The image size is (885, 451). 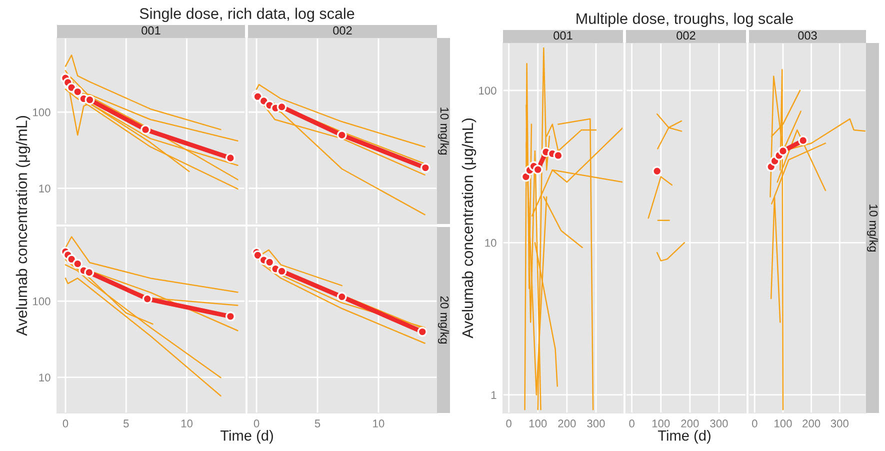 I want to click on text: 20 mg/kg, so click(x=444, y=320).